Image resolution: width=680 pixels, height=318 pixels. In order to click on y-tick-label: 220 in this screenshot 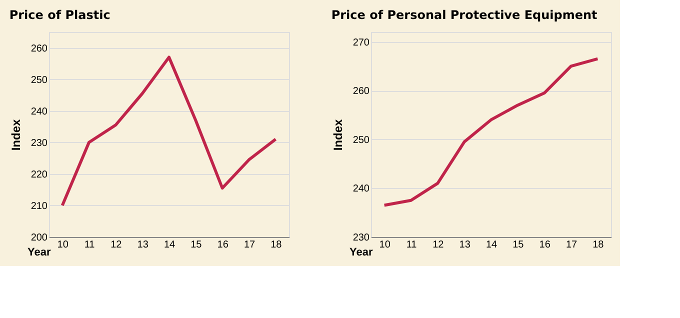, I will do `click(39, 174)`.